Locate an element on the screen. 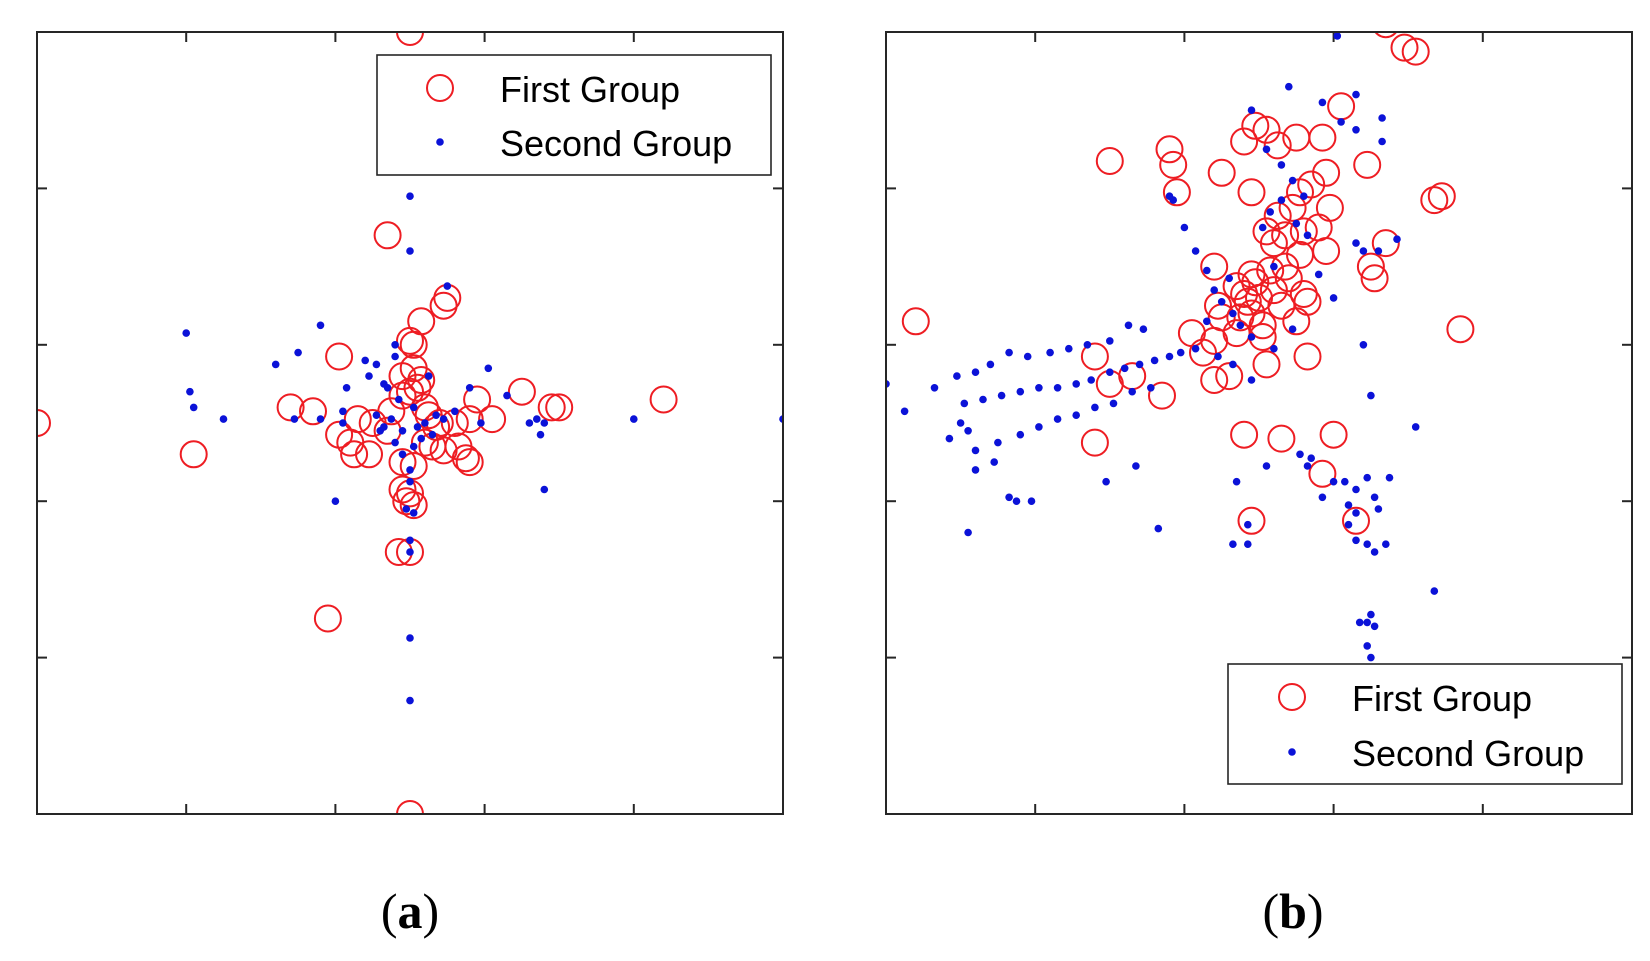  panel-b-label-letter: b is located at coordinates (1293, 911).